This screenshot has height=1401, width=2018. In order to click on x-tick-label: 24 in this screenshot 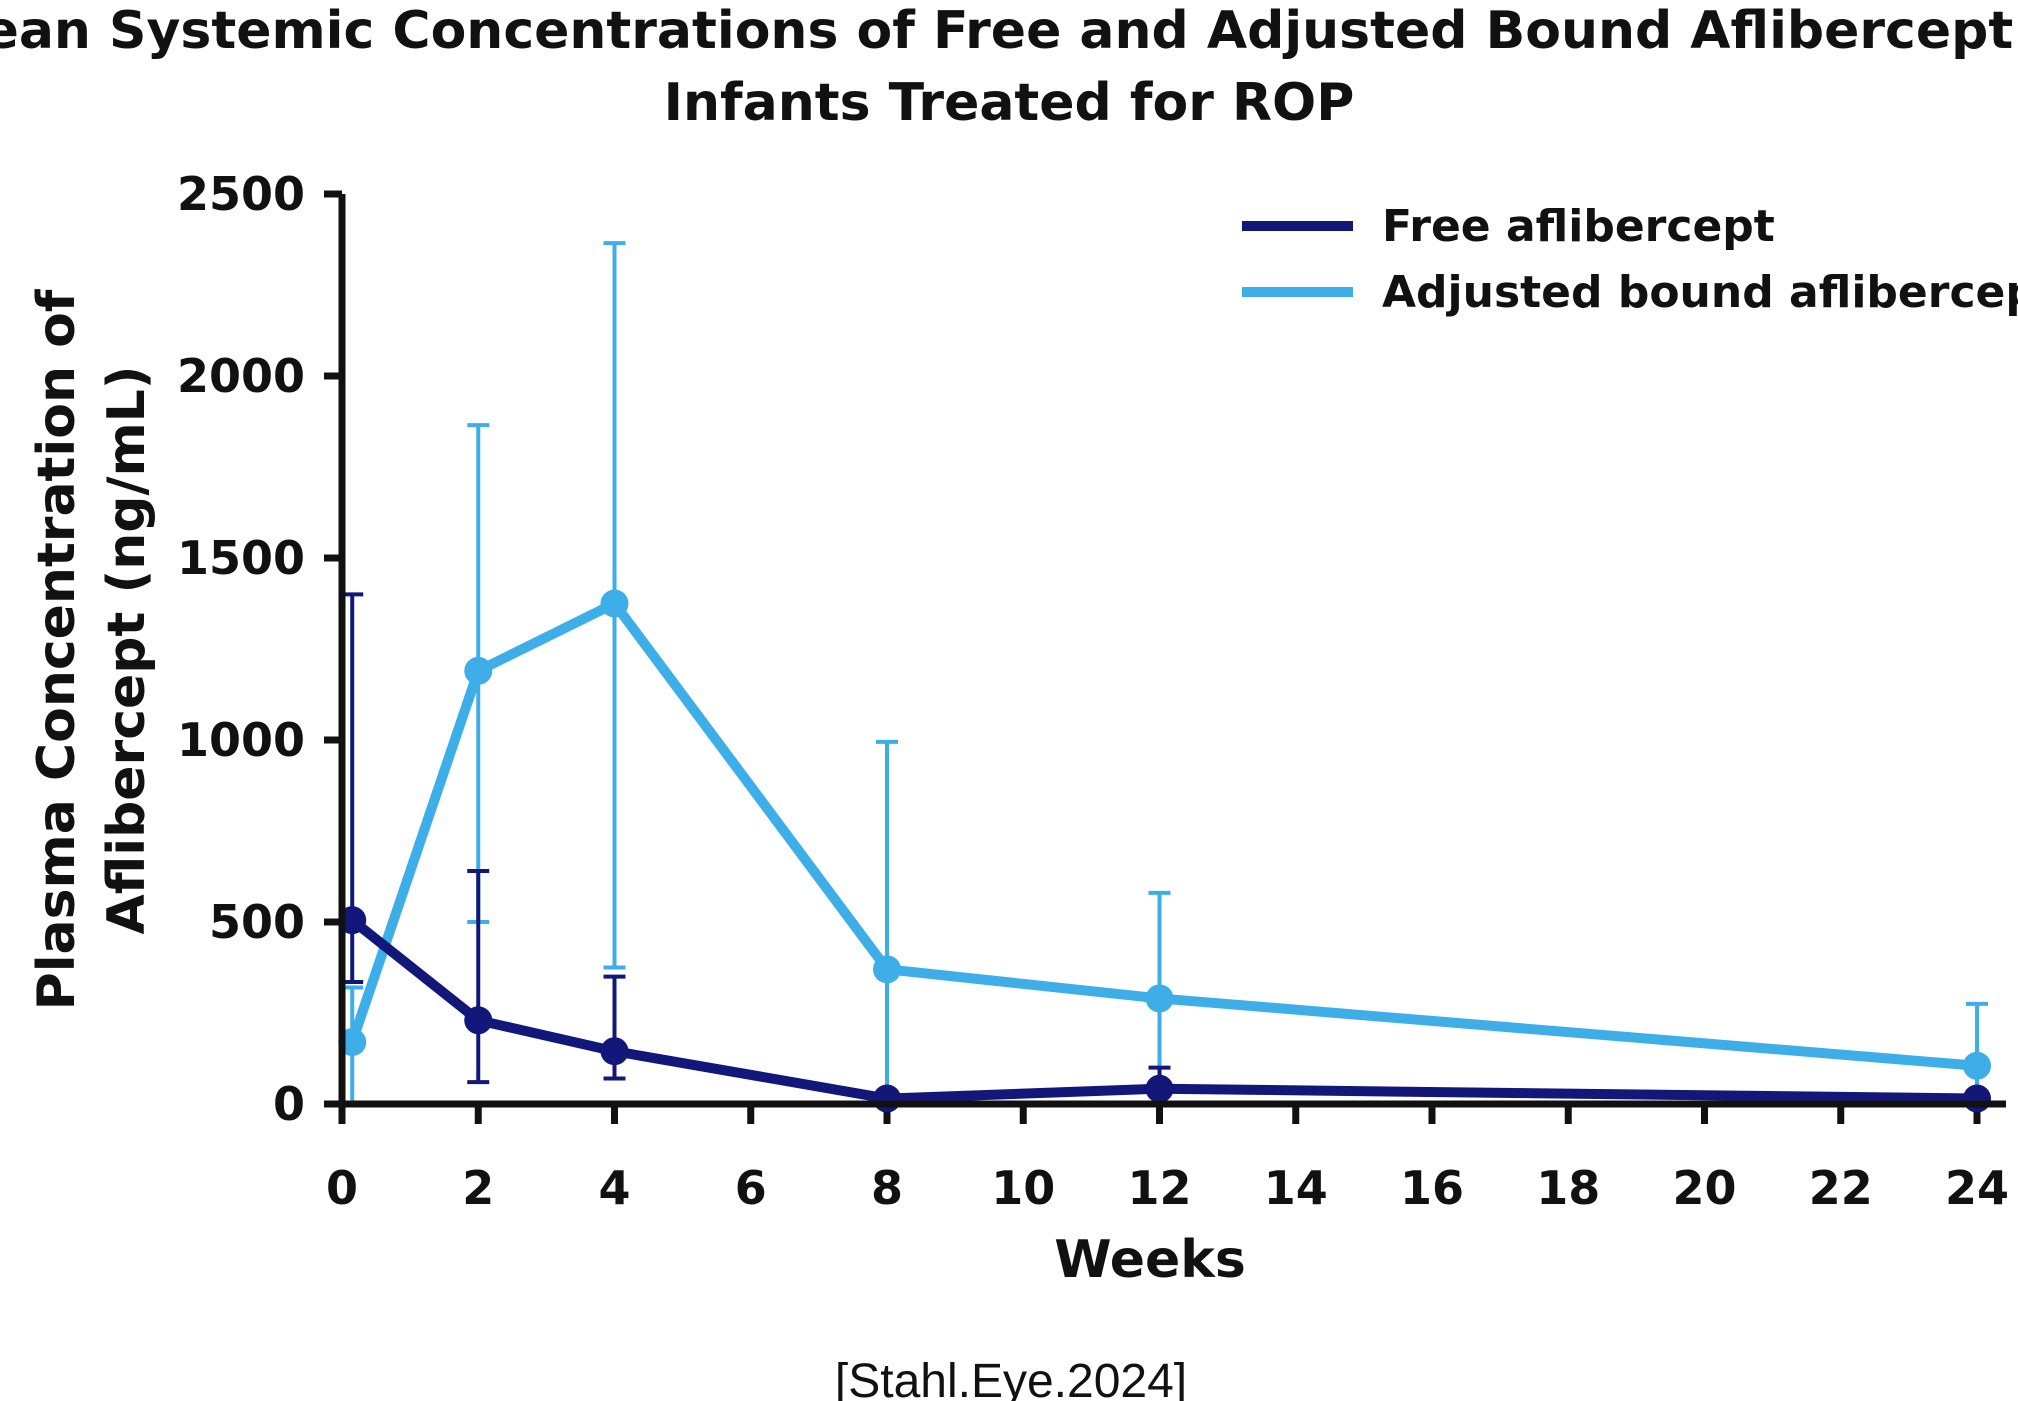, I will do `click(1977, 1188)`.